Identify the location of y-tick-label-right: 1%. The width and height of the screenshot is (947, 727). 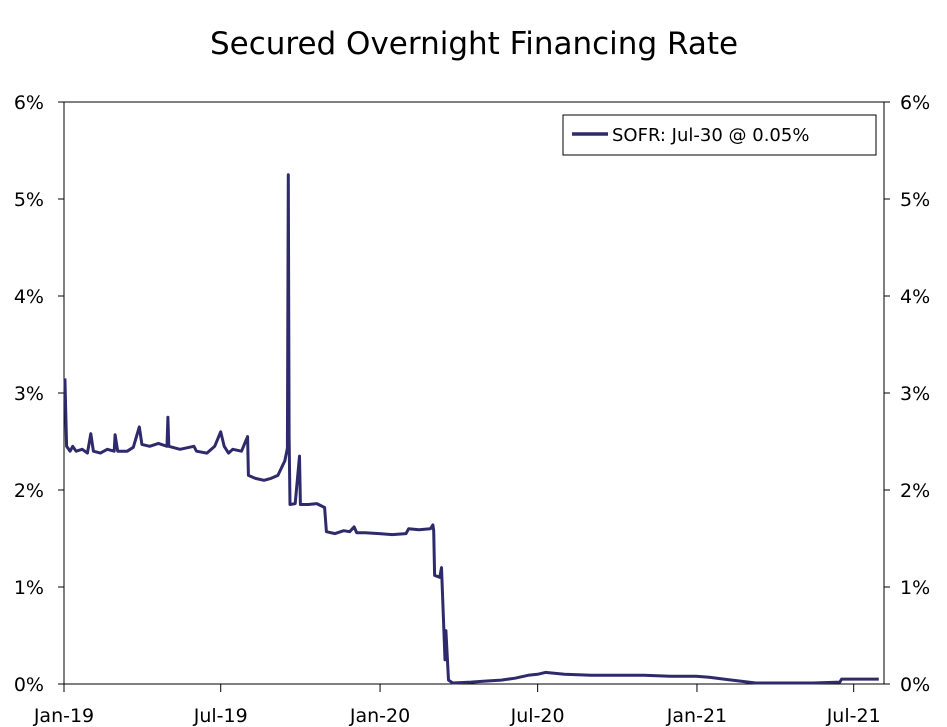
(915, 588).